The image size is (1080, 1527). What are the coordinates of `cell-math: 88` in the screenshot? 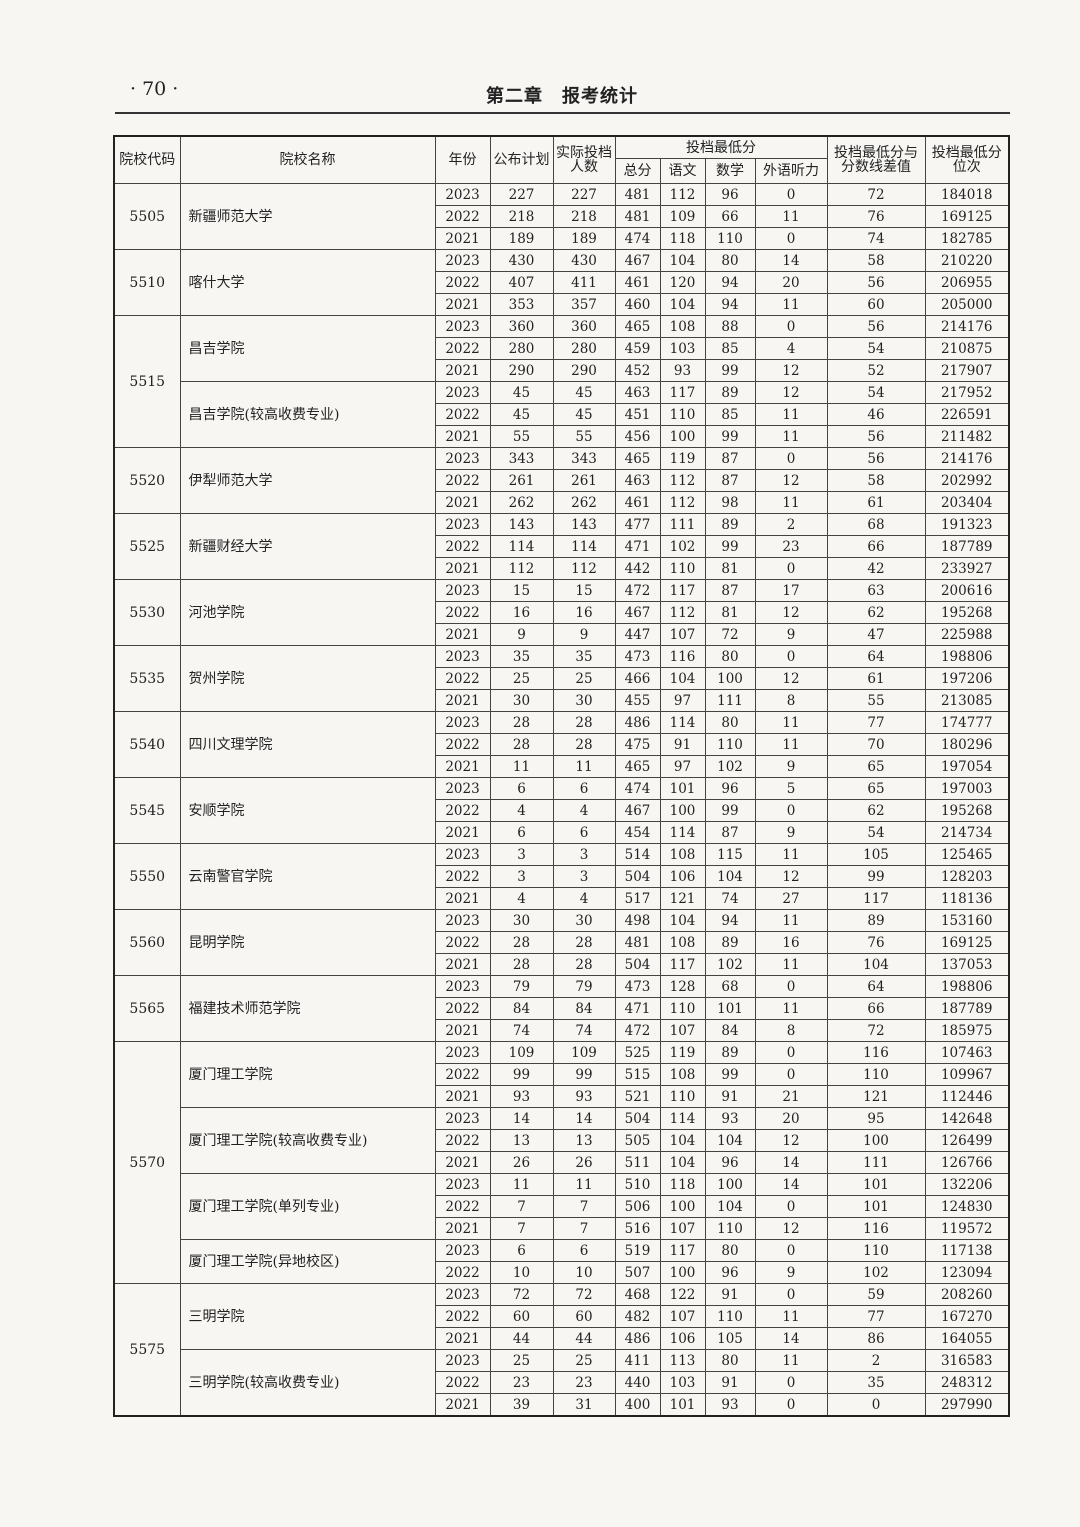 It's located at (730, 326).